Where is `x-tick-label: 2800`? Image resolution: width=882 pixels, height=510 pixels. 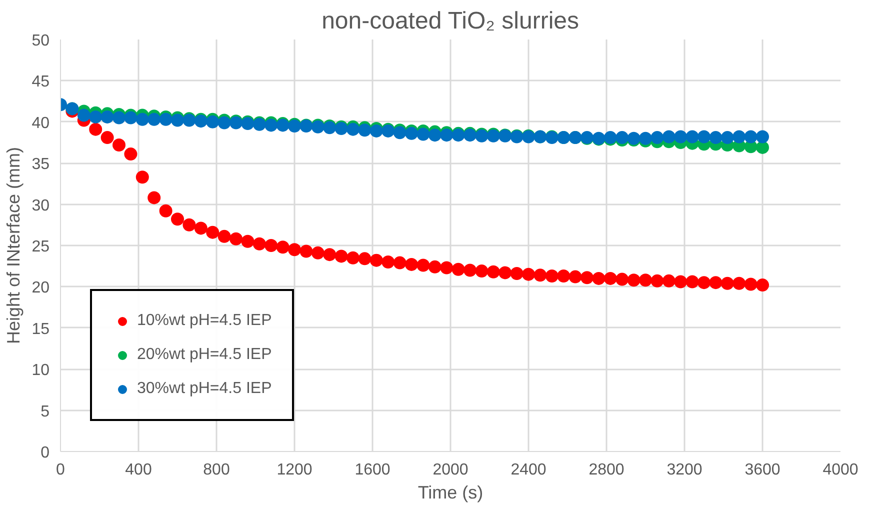 x-tick-label: 2800 is located at coordinates (606, 470).